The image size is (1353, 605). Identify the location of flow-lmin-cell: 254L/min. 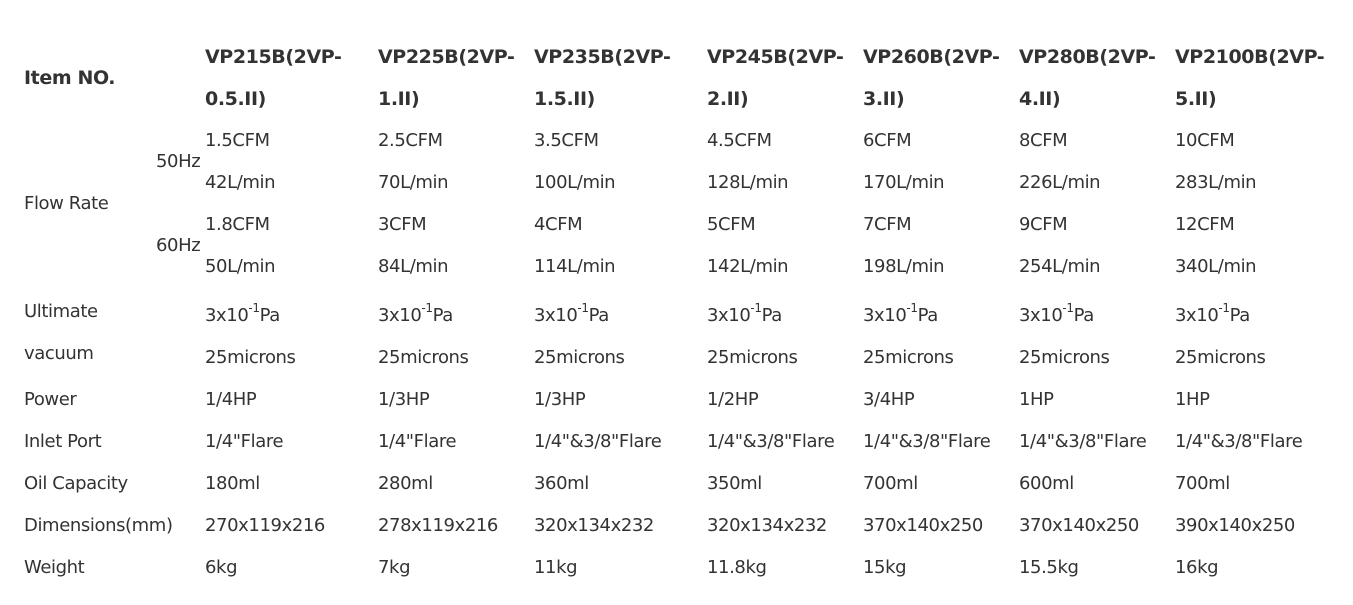
(1060, 266).